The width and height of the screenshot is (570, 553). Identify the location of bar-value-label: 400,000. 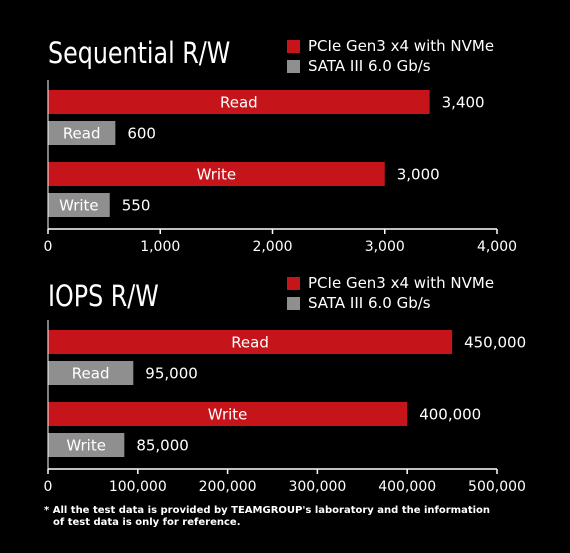
(450, 415).